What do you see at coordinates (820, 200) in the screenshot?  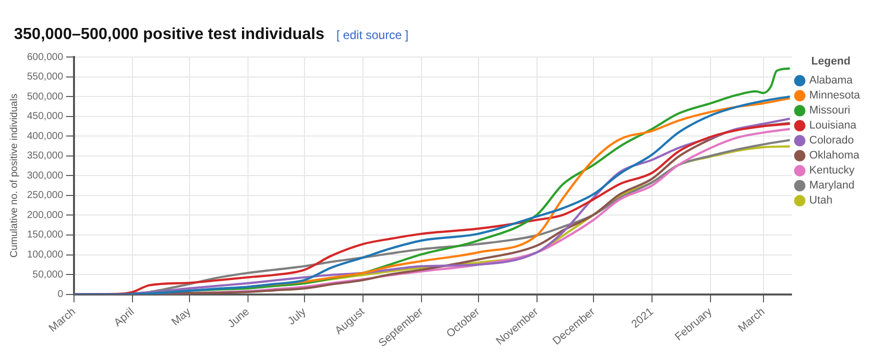 I see `legend-label: Utah` at bounding box center [820, 200].